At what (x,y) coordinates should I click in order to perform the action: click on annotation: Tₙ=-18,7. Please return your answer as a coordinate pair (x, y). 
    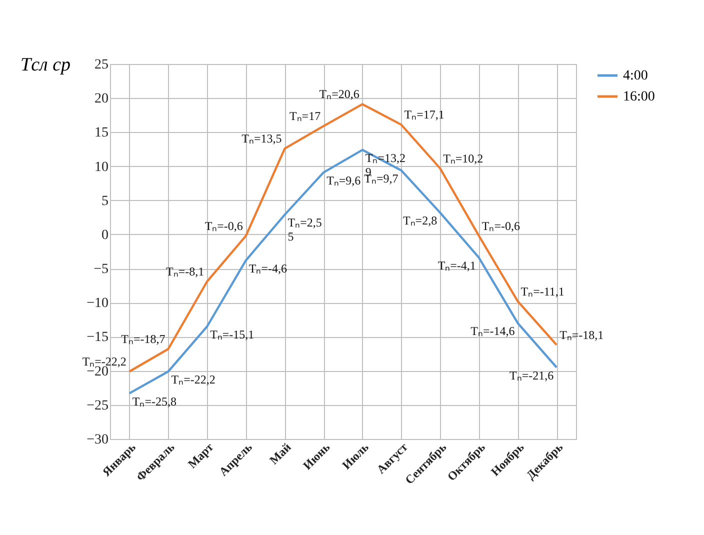
    Looking at the image, I should click on (143, 339).